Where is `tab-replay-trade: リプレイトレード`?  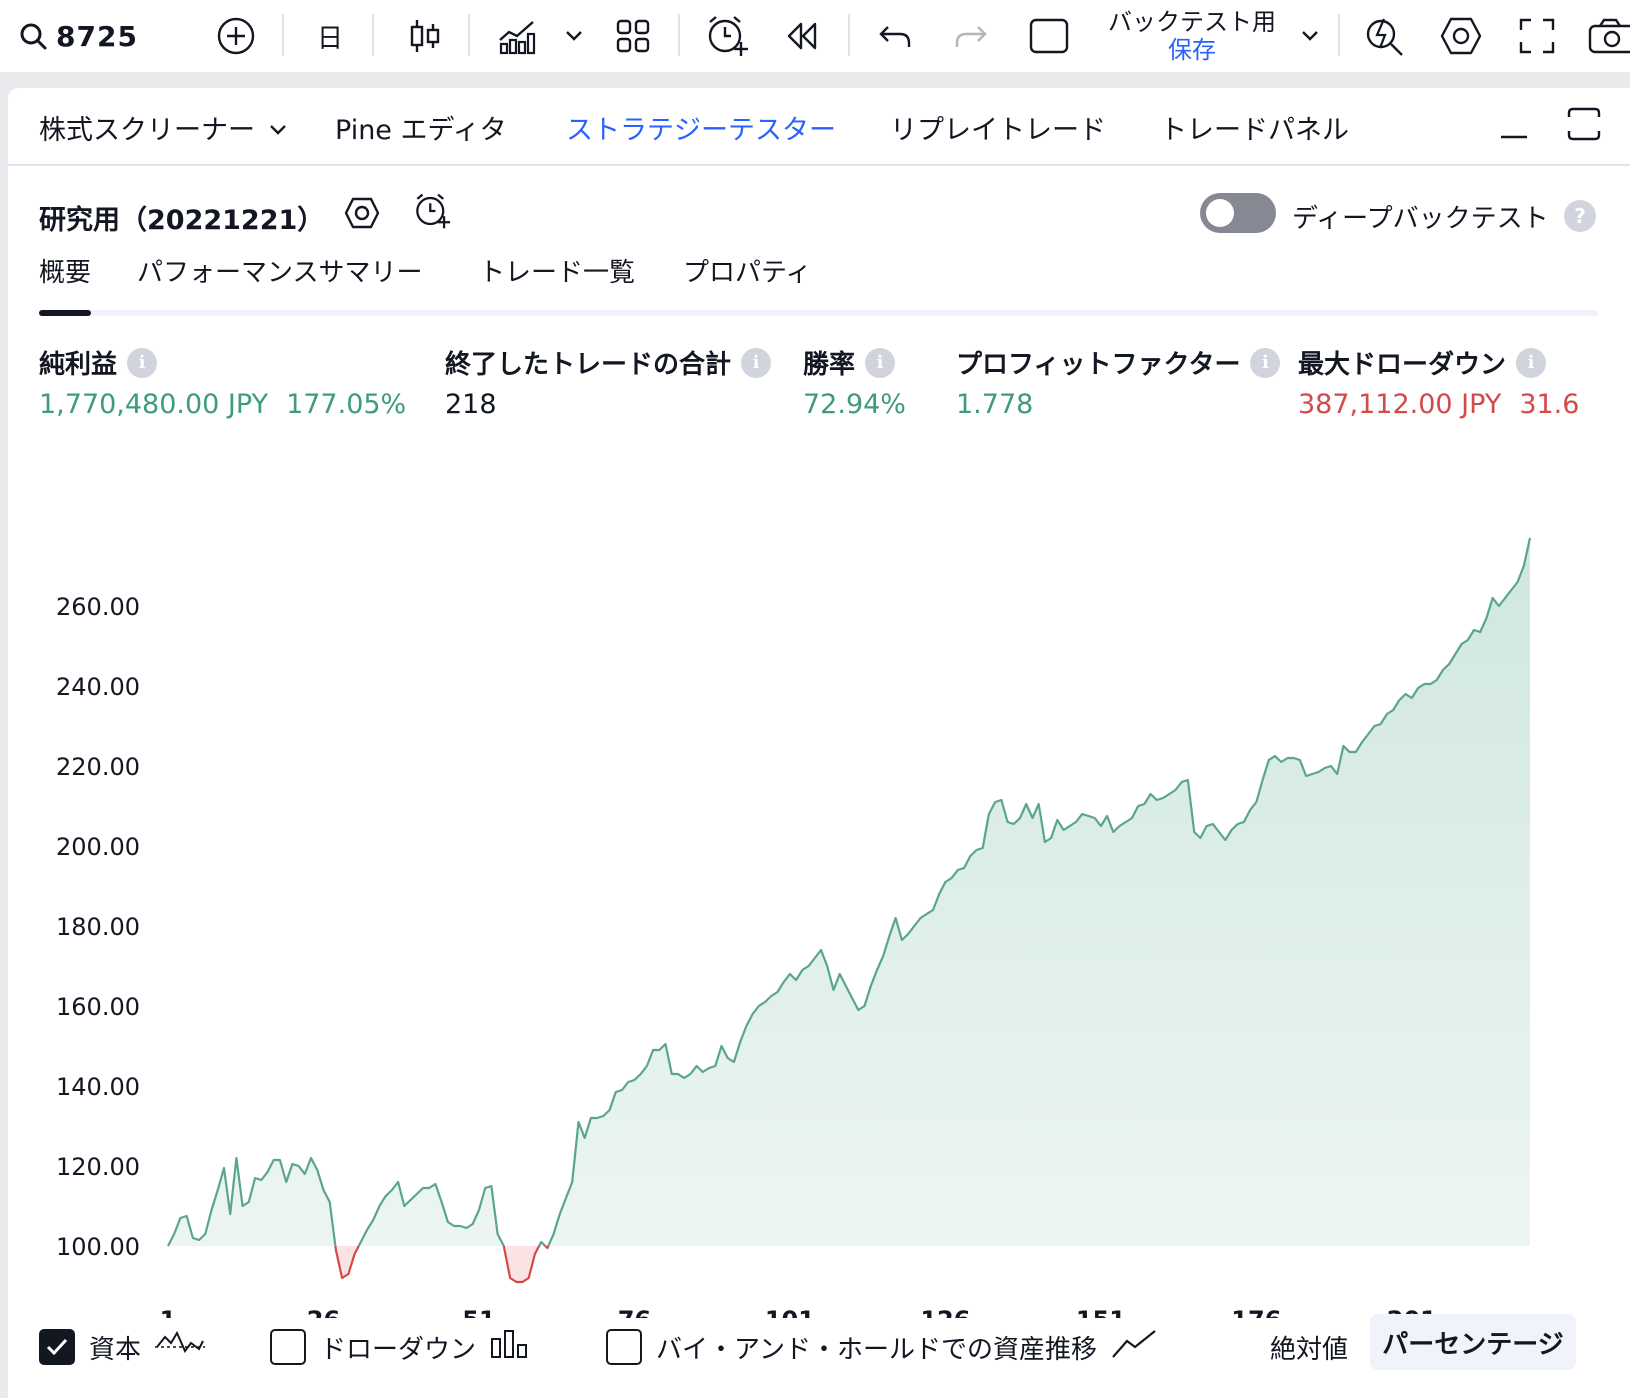
tab-replay-trade: リプレイトレード is located at coordinates (998, 130).